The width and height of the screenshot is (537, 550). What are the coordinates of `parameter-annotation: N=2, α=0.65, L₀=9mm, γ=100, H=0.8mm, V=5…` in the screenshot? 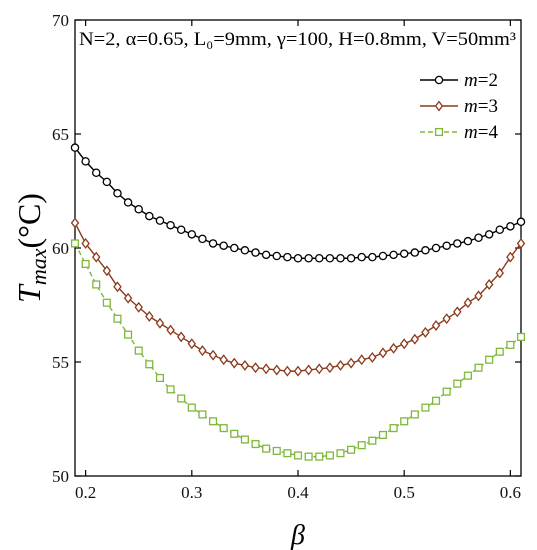 It's located at (297, 39).